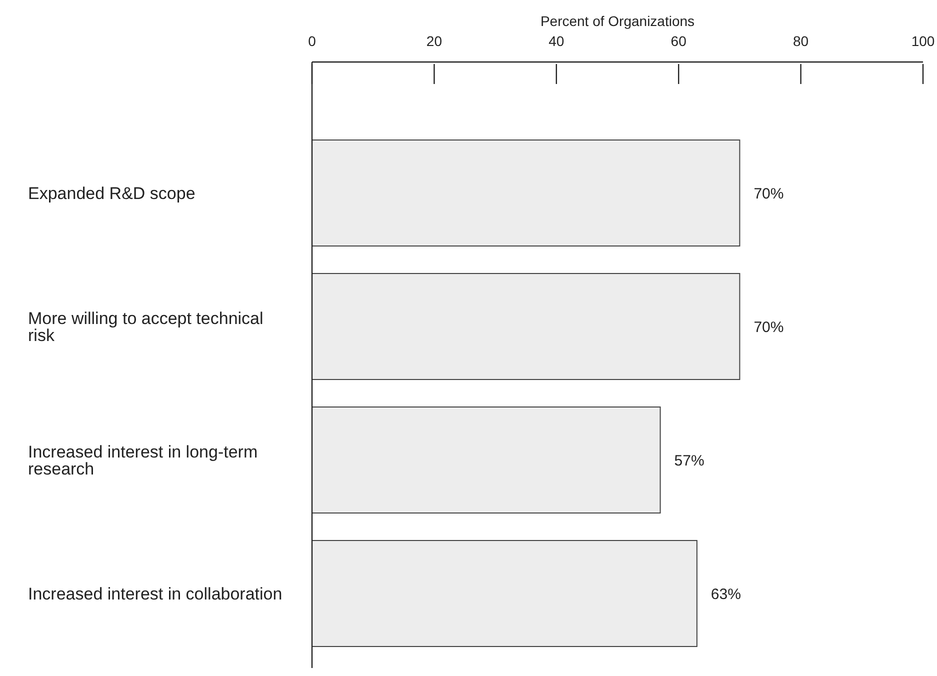 This screenshot has width=937, height=676. Describe the element at coordinates (923, 41) in the screenshot. I see `x-tick-label: 100` at that location.